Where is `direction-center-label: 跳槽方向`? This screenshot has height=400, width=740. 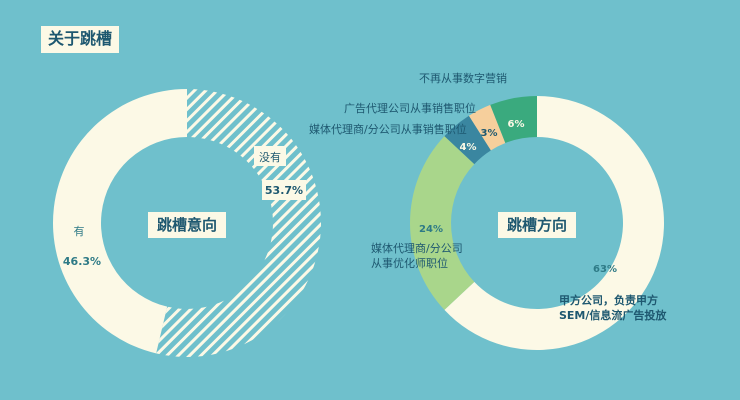 direction-center-label: 跳槽方向 is located at coordinates (537, 225).